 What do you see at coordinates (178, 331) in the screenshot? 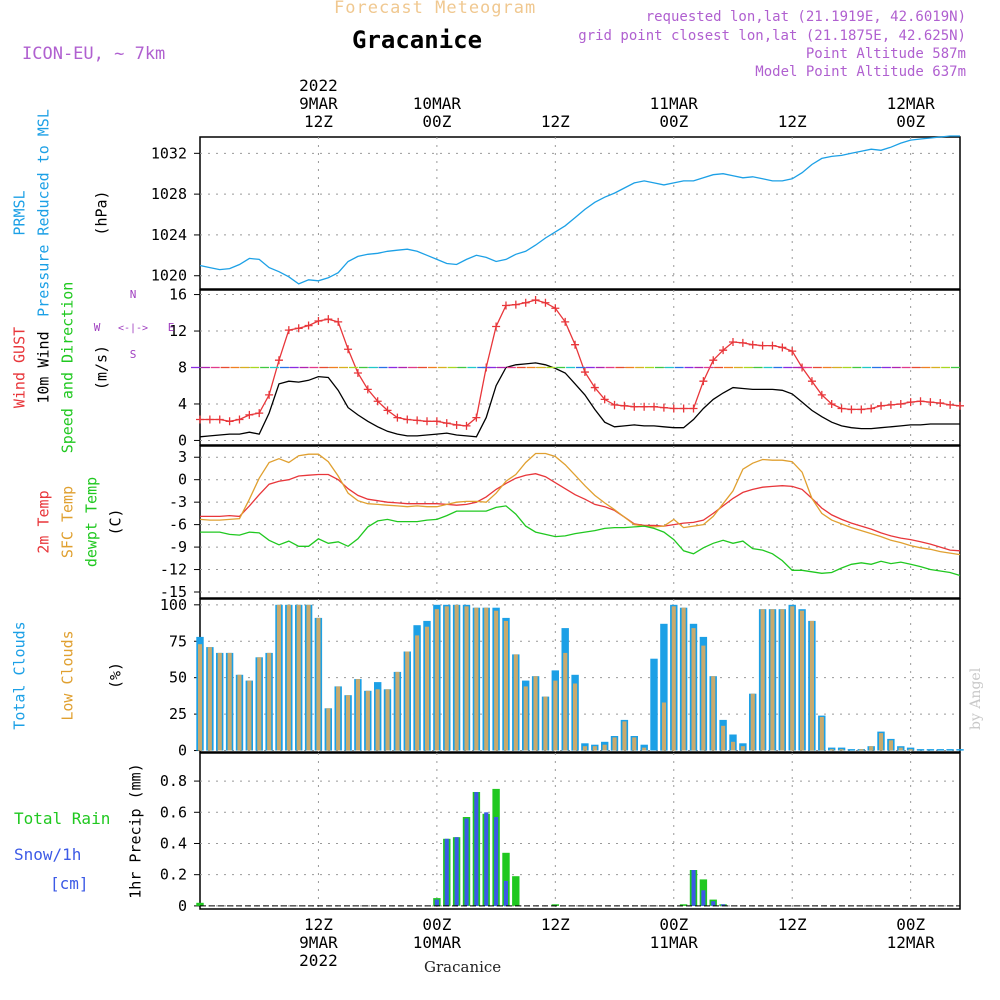
I see `y-tick-label: 12` at bounding box center [178, 331].